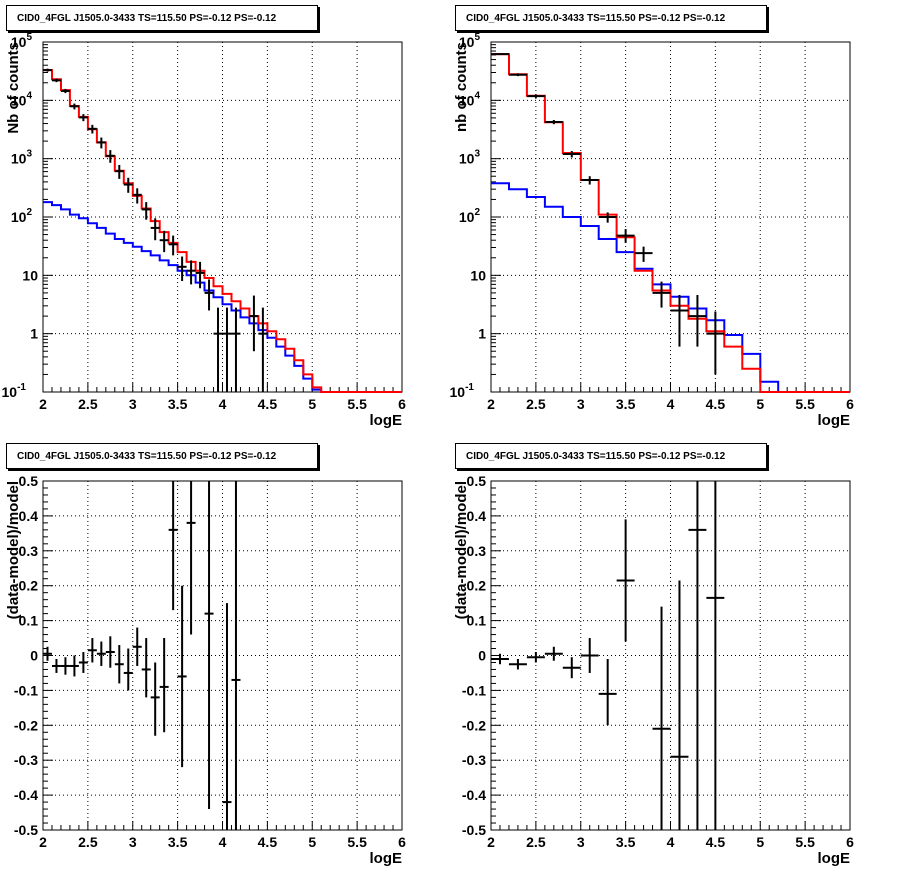  I want to click on y-tick-label: 10³, so click(470, 158).